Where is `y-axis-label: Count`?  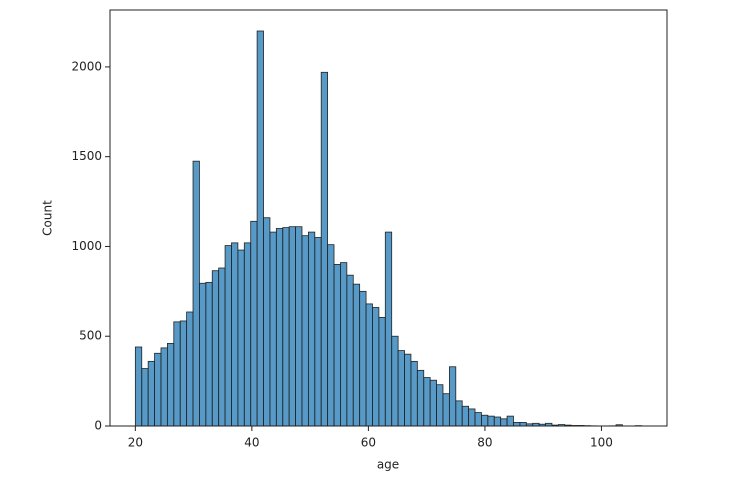
y-axis-label: Count is located at coordinates (48, 218).